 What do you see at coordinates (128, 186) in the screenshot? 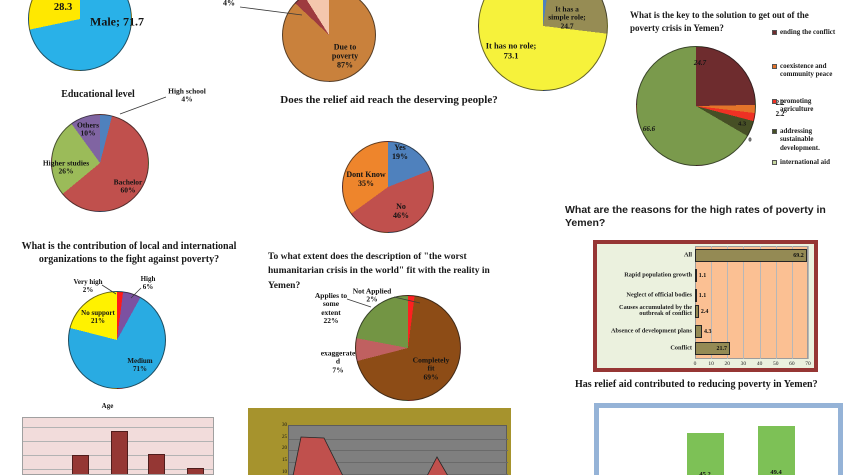
I see `educational-level-value-label: Bachelor 60%` at bounding box center [128, 186].